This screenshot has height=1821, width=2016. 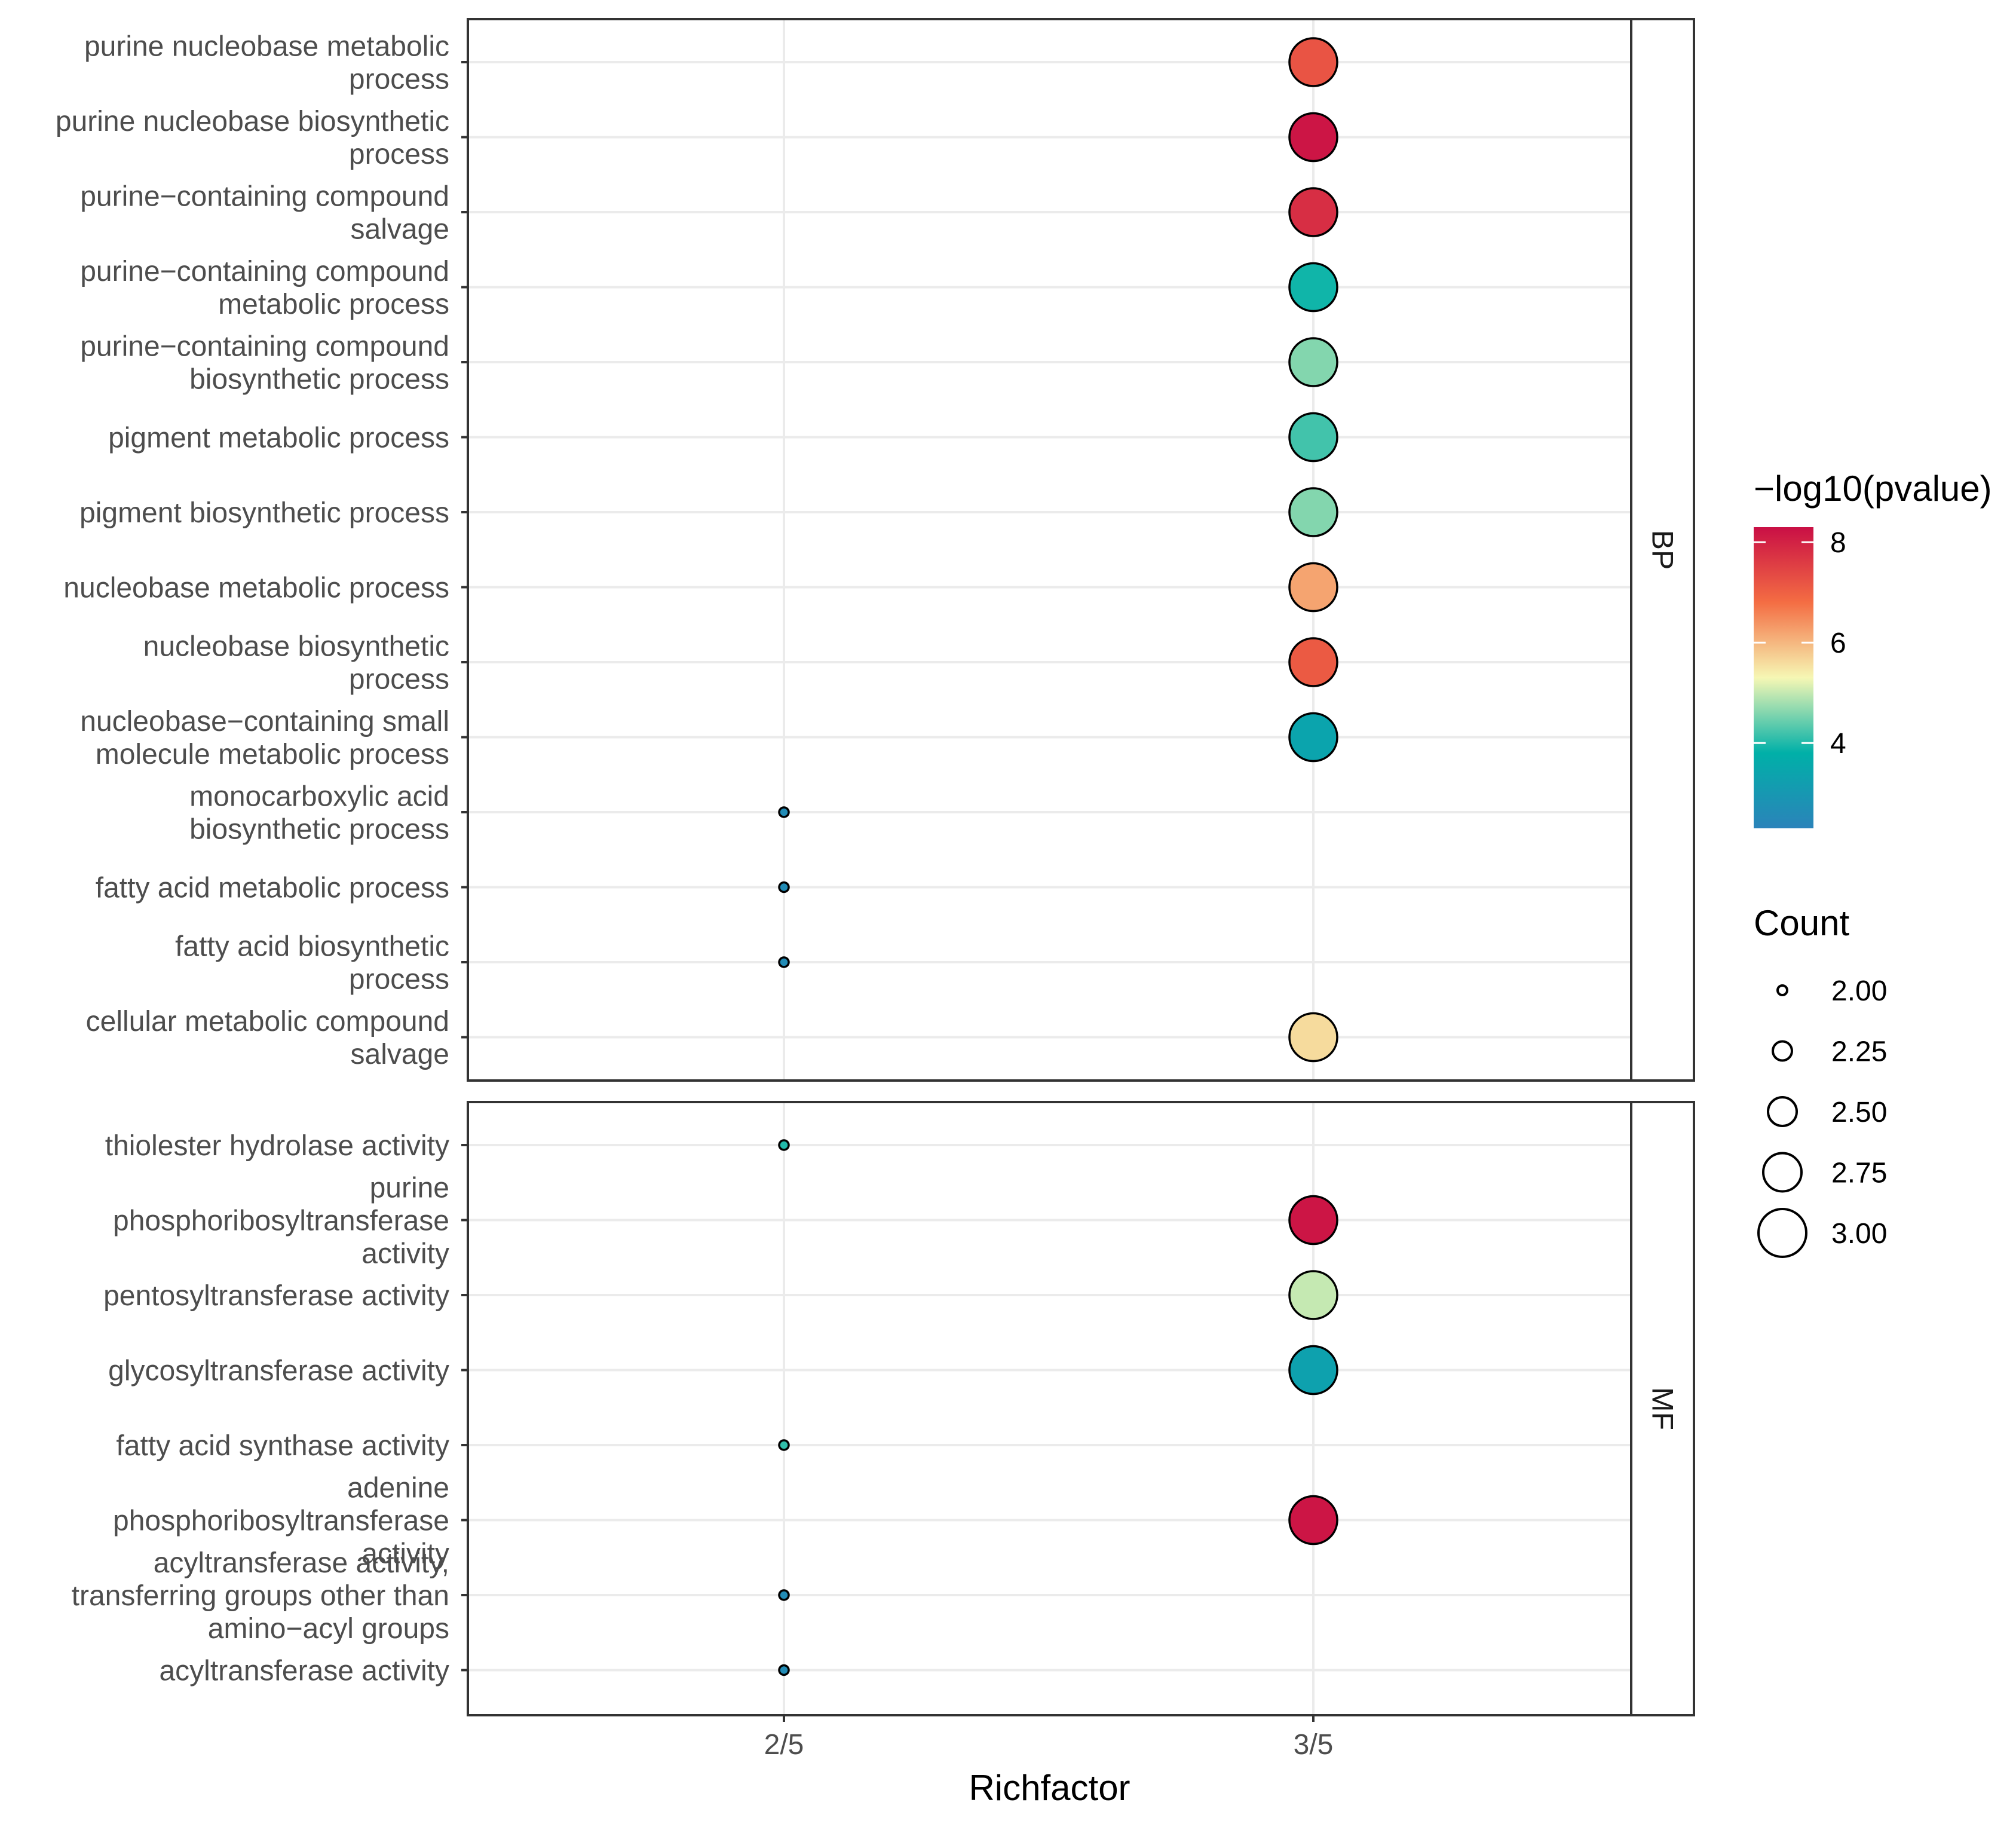 I want to click on colorbar, so click(x=1784, y=677).